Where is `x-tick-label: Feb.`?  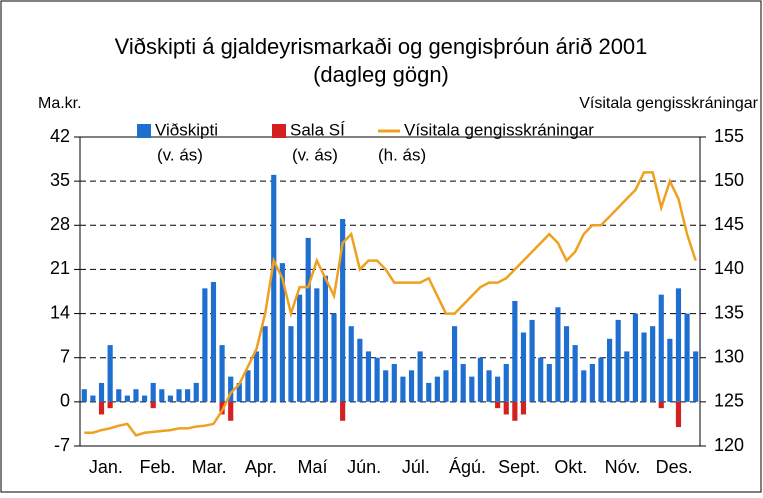
x-tick-label: Feb. is located at coordinates (157, 467).